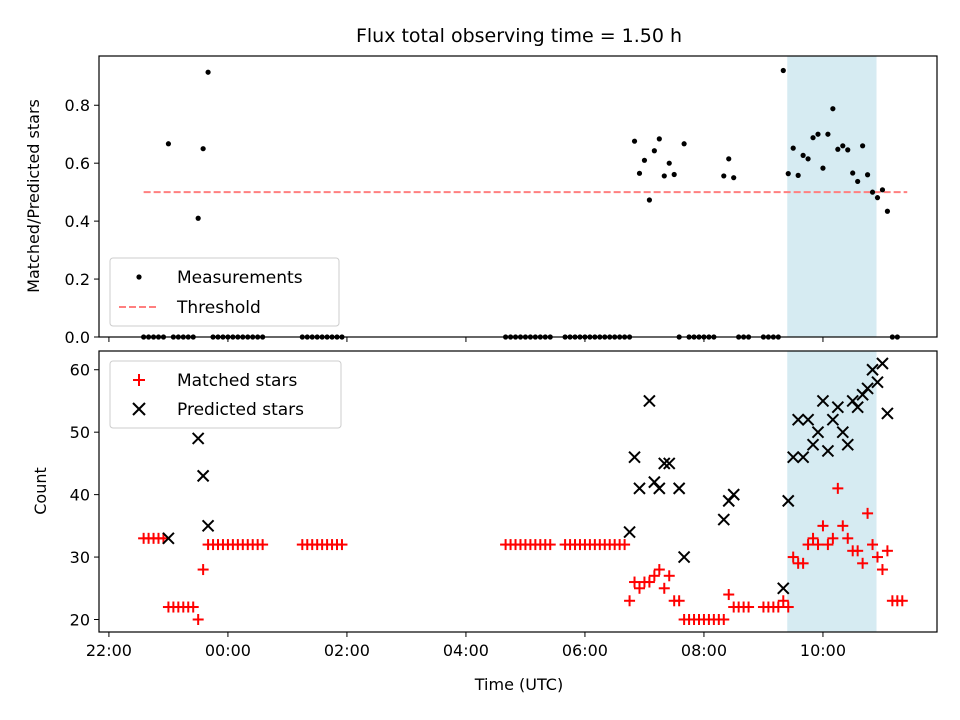 The image size is (960, 720). What do you see at coordinates (218, 308) in the screenshot?
I see `legend-threshold-label: Threshold` at bounding box center [218, 308].